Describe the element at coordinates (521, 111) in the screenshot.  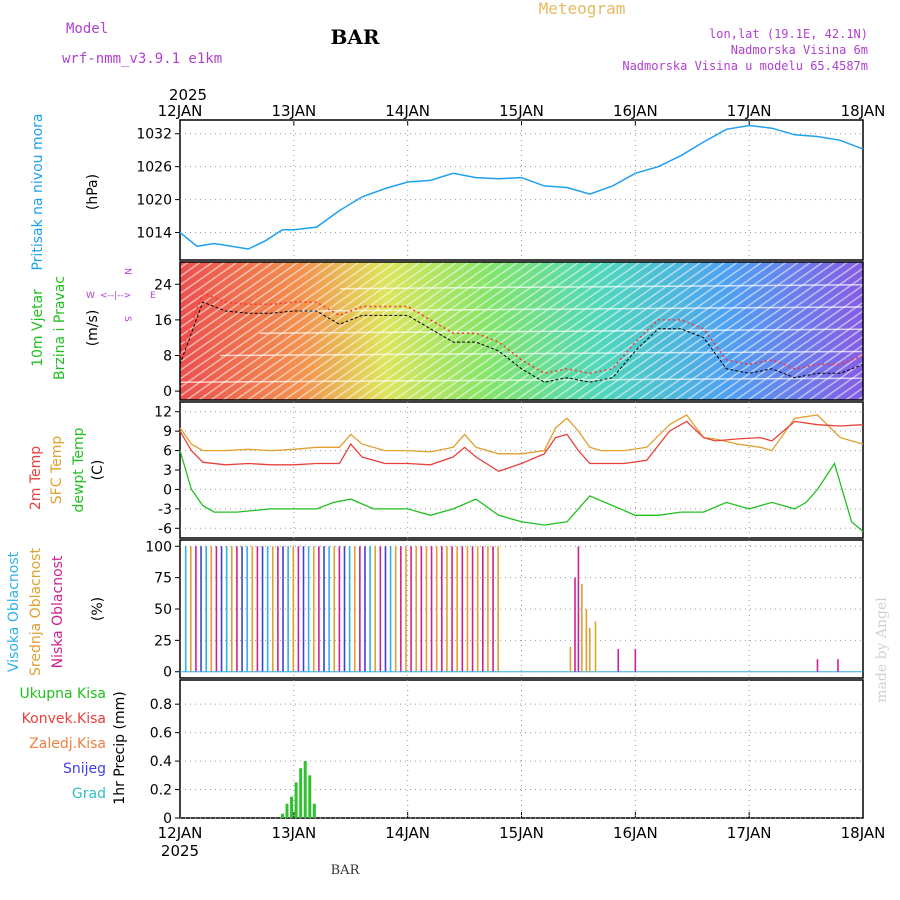
I see `x-tick-label-top: 15JAN` at that location.